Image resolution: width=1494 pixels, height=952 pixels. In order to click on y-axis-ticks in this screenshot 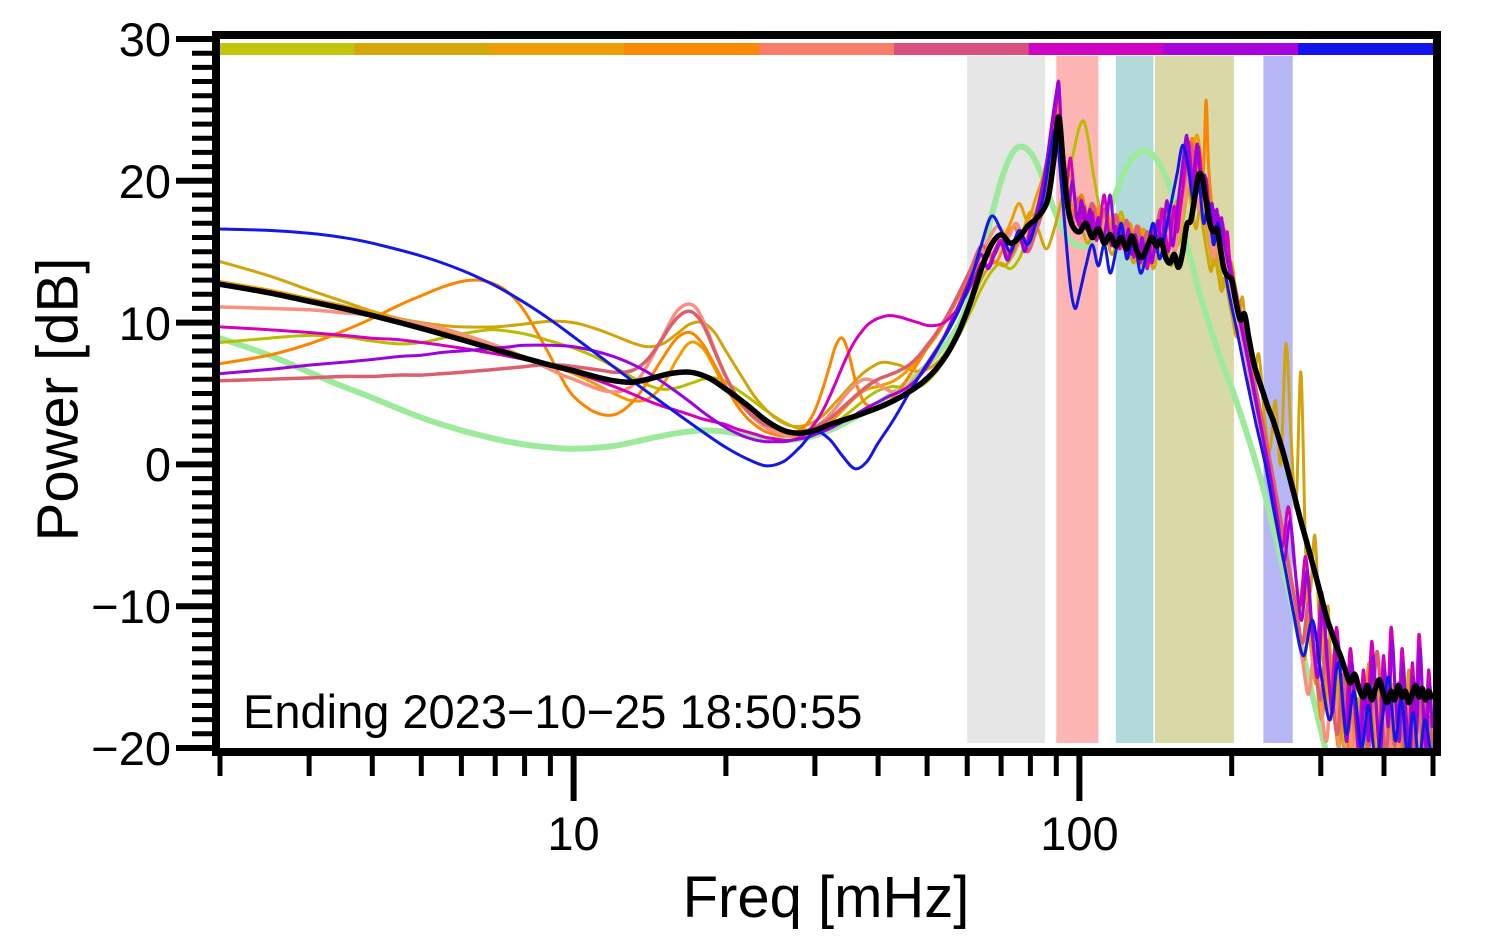, I will do `click(194, 393)`.